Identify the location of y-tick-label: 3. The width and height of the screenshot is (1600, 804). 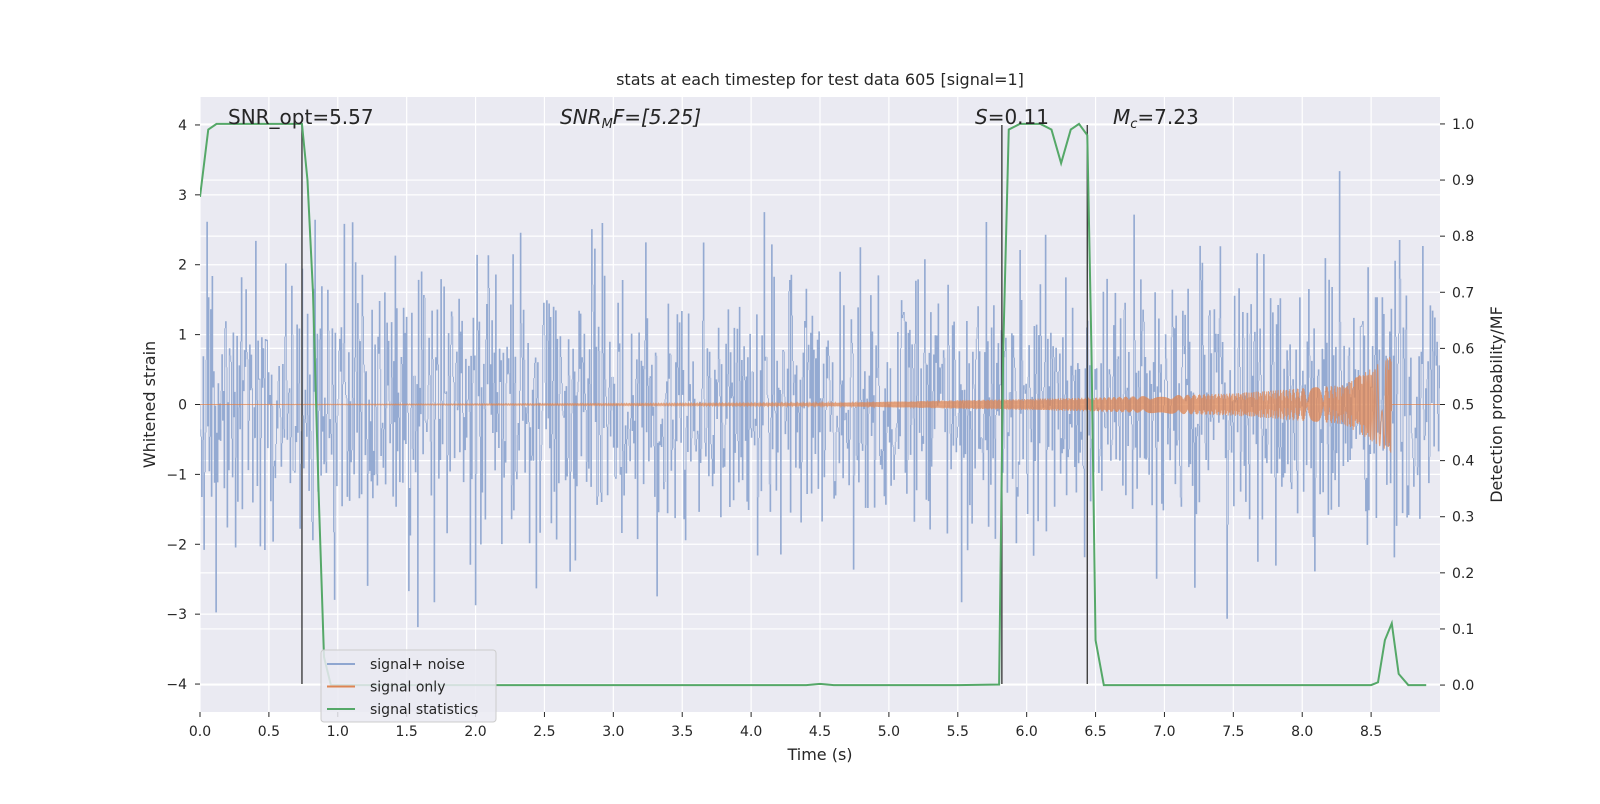
(182, 196).